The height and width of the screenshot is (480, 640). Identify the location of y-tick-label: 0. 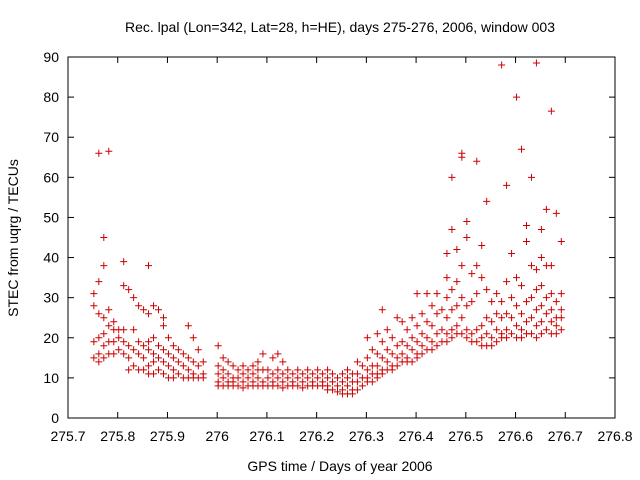
(55, 418).